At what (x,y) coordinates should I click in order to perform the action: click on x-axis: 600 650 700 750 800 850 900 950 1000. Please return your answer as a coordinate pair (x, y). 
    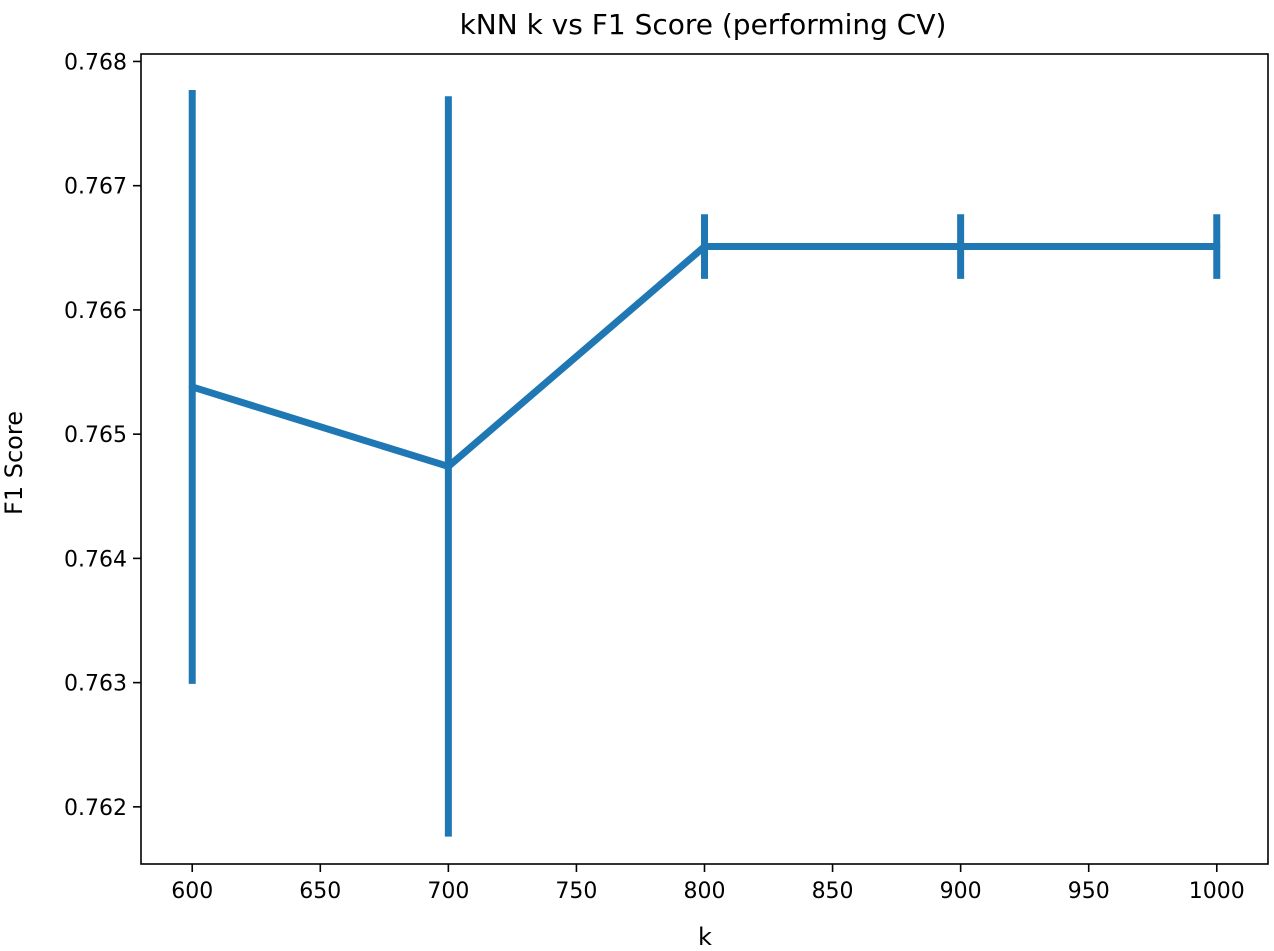
    Looking at the image, I should click on (708, 884).